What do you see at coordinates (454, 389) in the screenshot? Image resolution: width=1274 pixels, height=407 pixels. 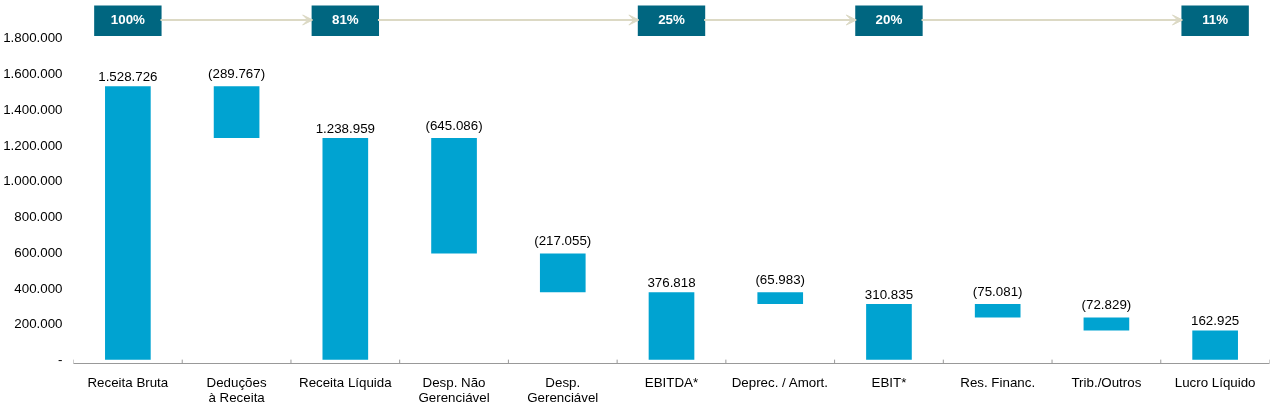 I see `x-tick-label: Desp. Não Gerenciável` at bounding box center [454, 389].